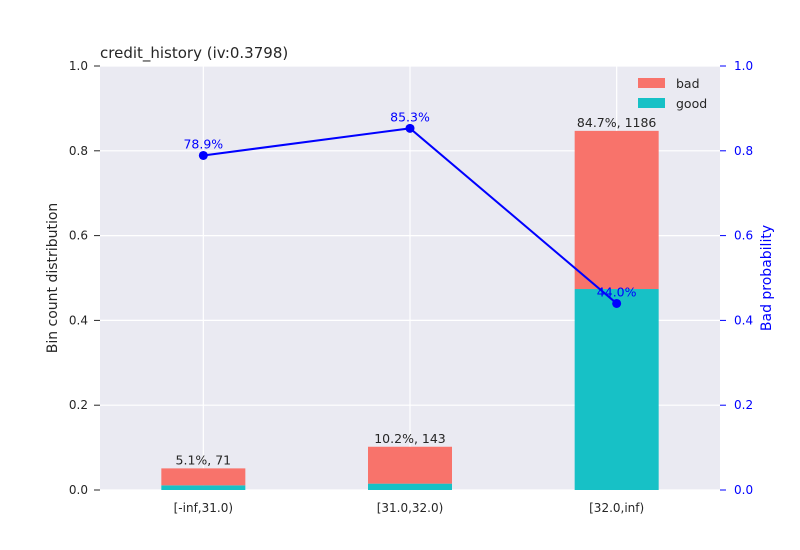 Image resolution: width=800 pixels, height=550 pixels. What do you see at coordinates (743, 320) in the screenshot?
I see `y-right-tick-label: 0.4` at bounding box center [743, 320].